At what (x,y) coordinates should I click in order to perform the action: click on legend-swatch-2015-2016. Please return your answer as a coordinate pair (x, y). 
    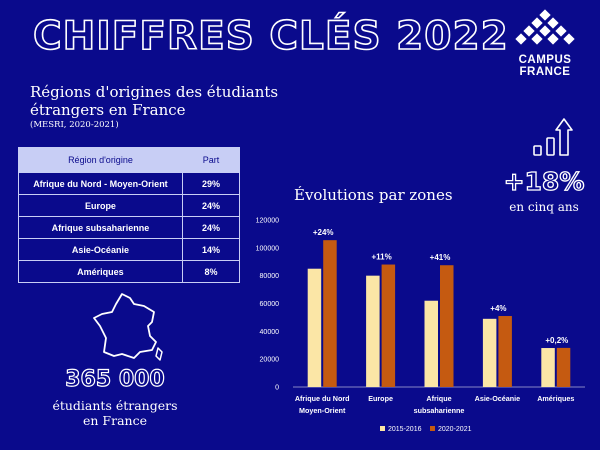
    Looking at the image, I should click on (382, 428).